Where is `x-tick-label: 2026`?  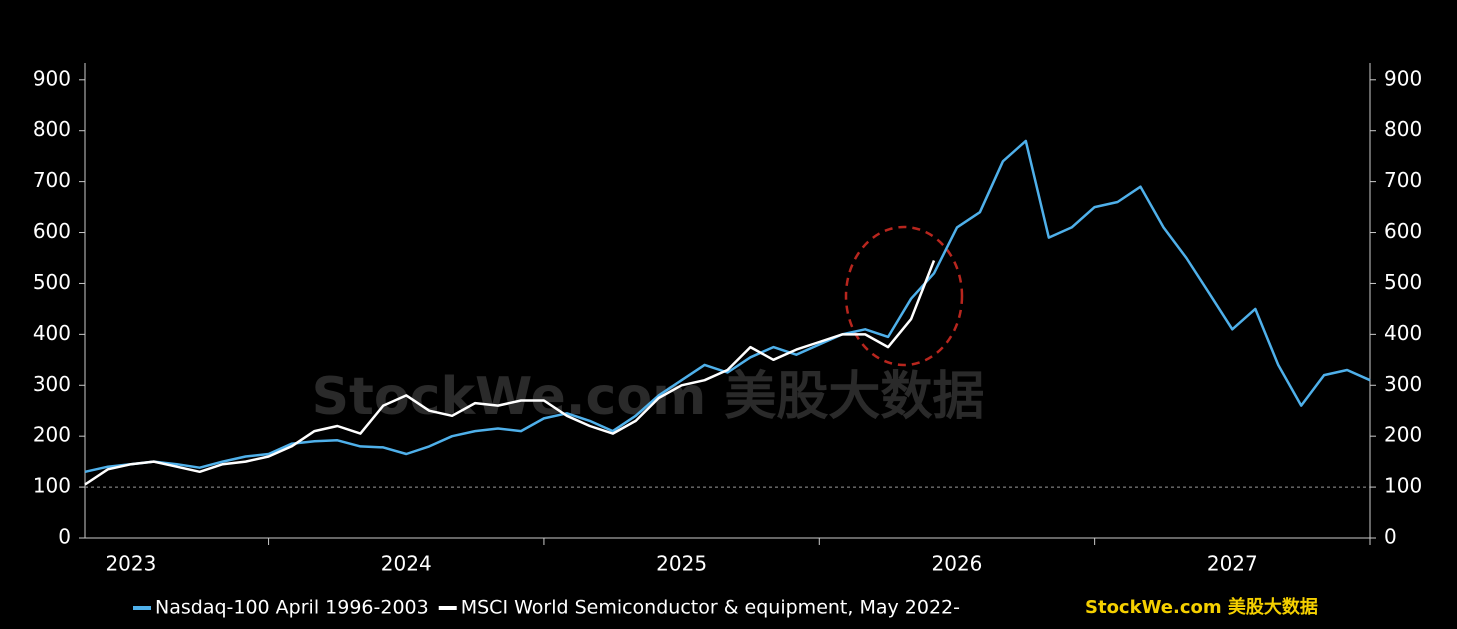 x-tick-label: 2026 is located at coordinates (957, 564).